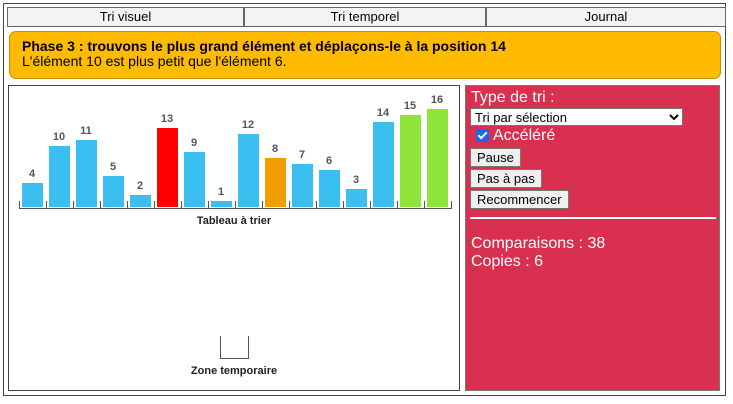  What do you see at coordinates (506, 178) in the screenshot?
I see `step-button: Pas à pas` at bounding box center [506, 178].